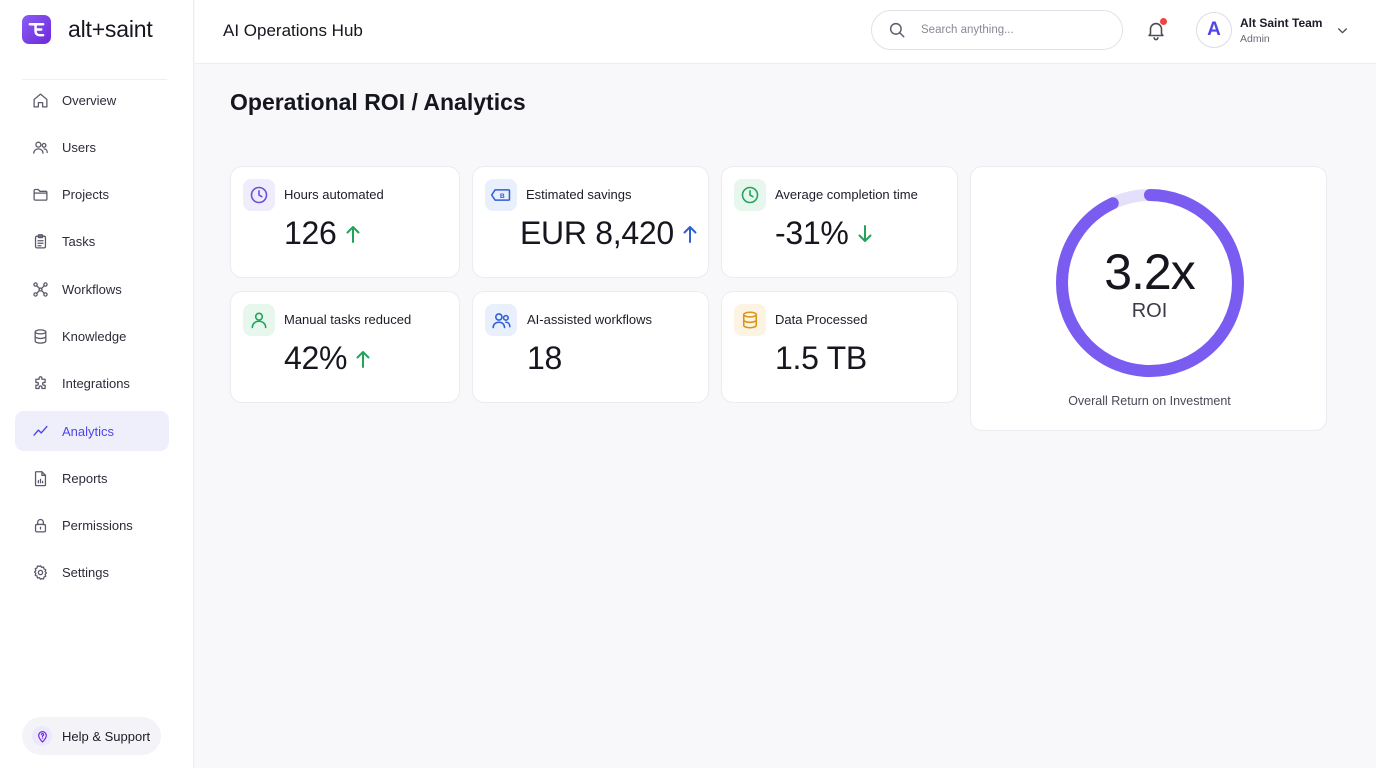  I want to click on roi-card: 3.2x ROI Overall Return on Investment, so click(1148, 298).